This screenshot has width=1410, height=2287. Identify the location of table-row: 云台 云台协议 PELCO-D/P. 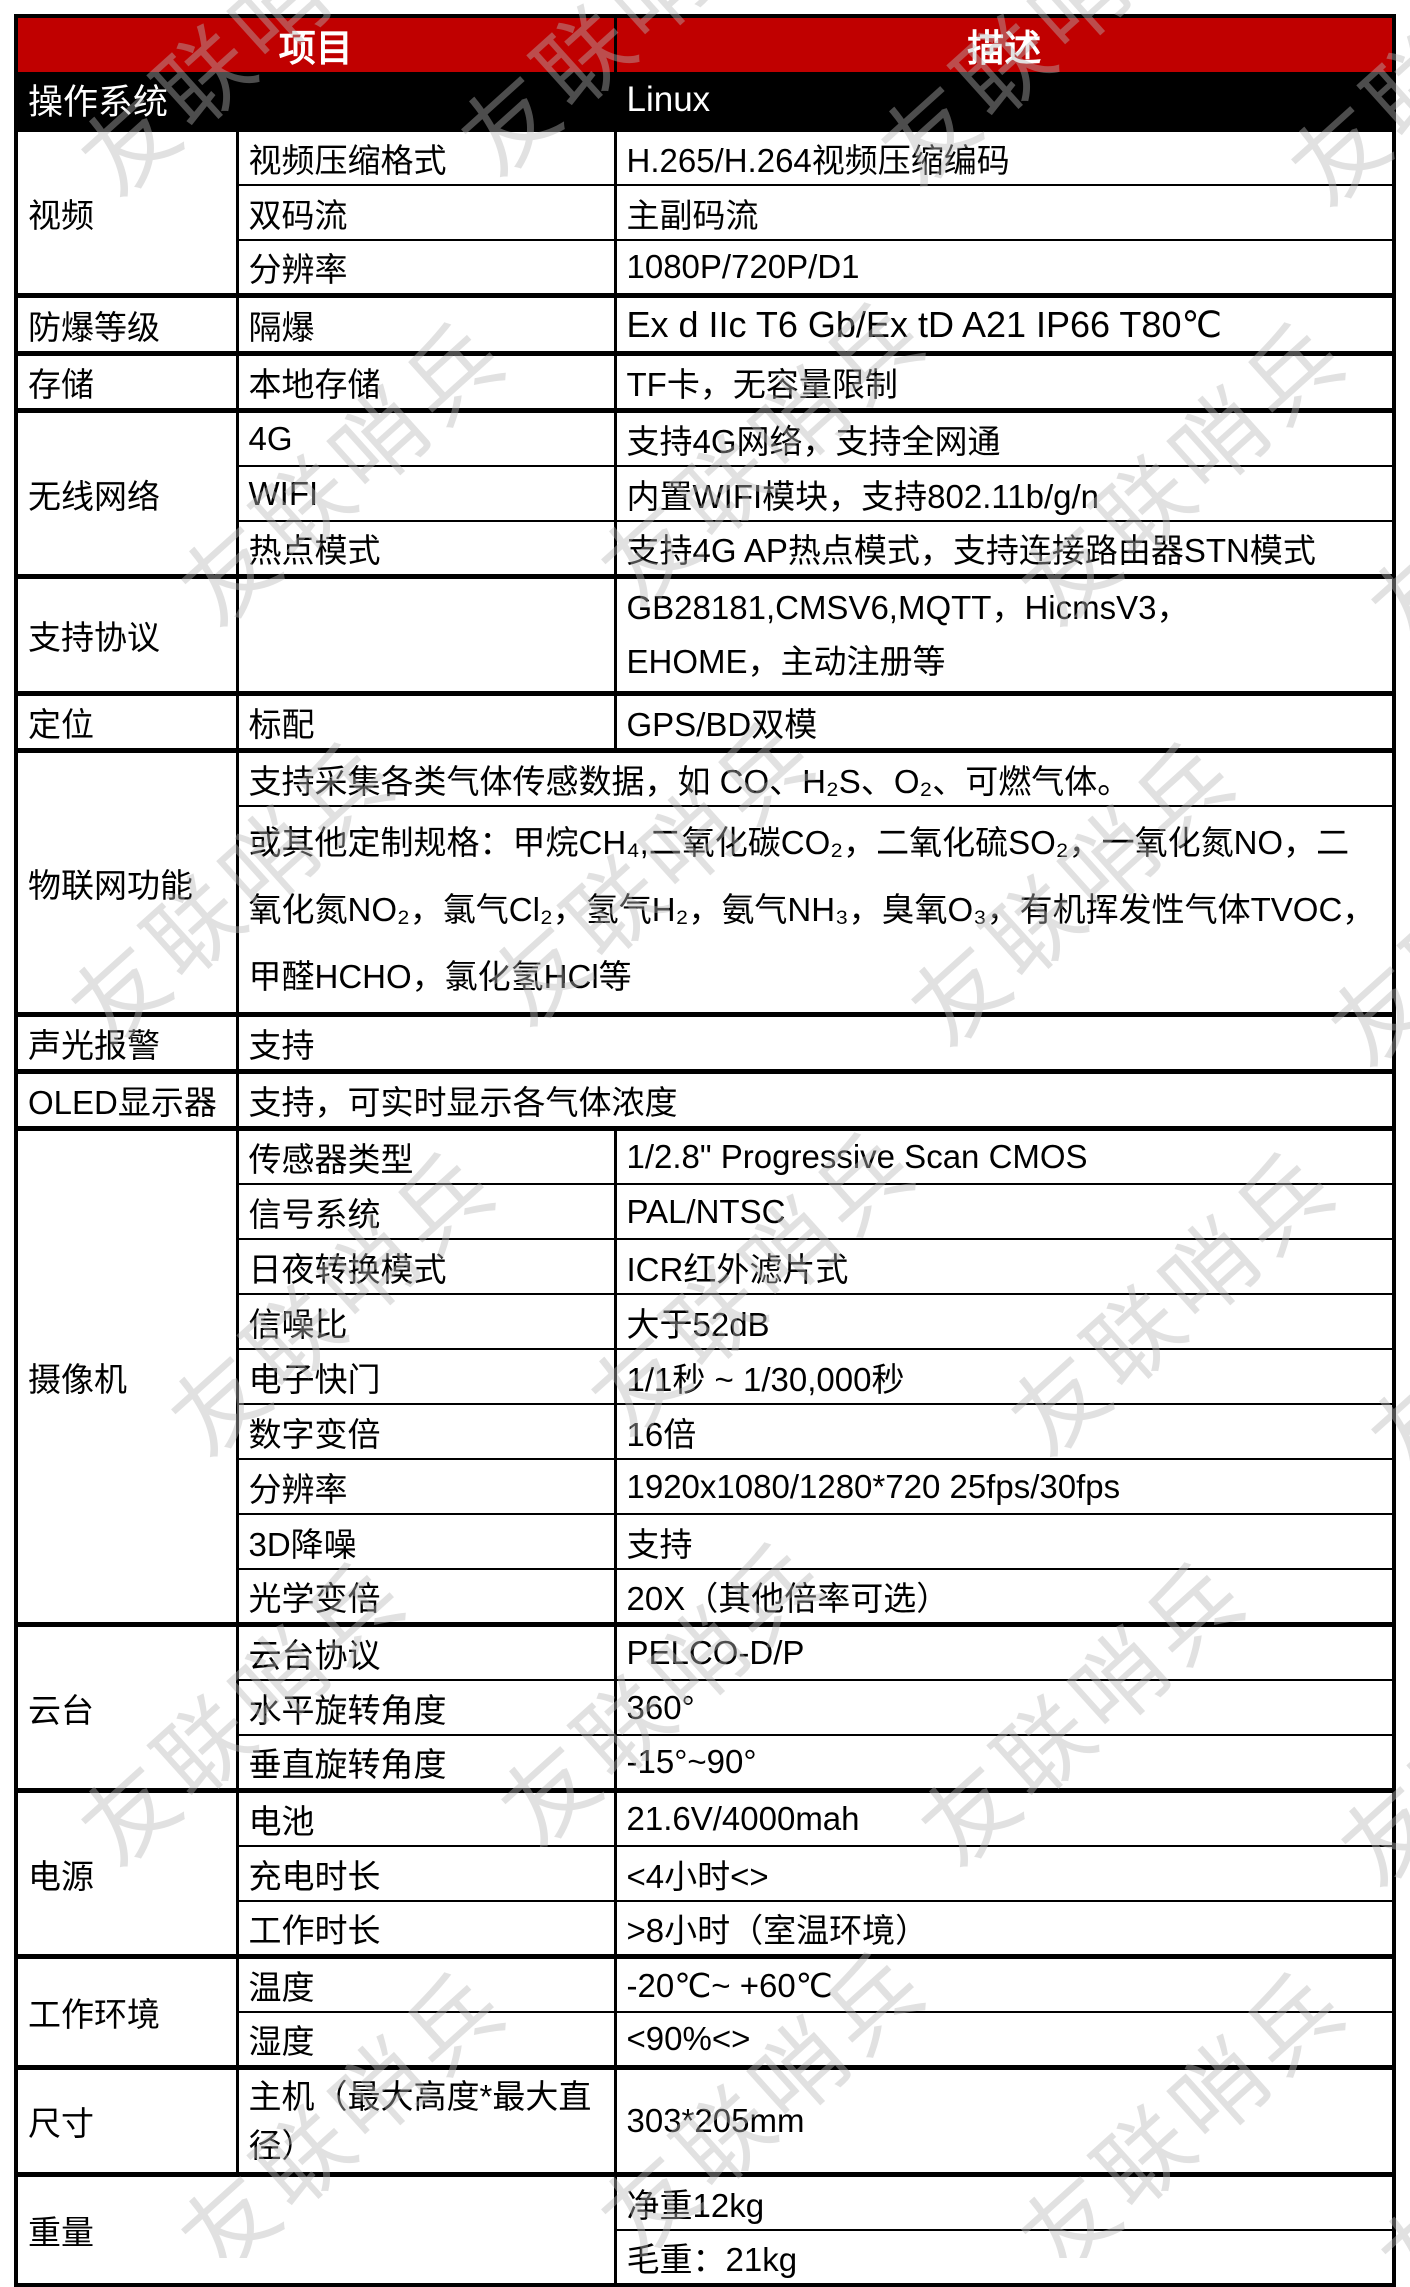
(705, 1707).